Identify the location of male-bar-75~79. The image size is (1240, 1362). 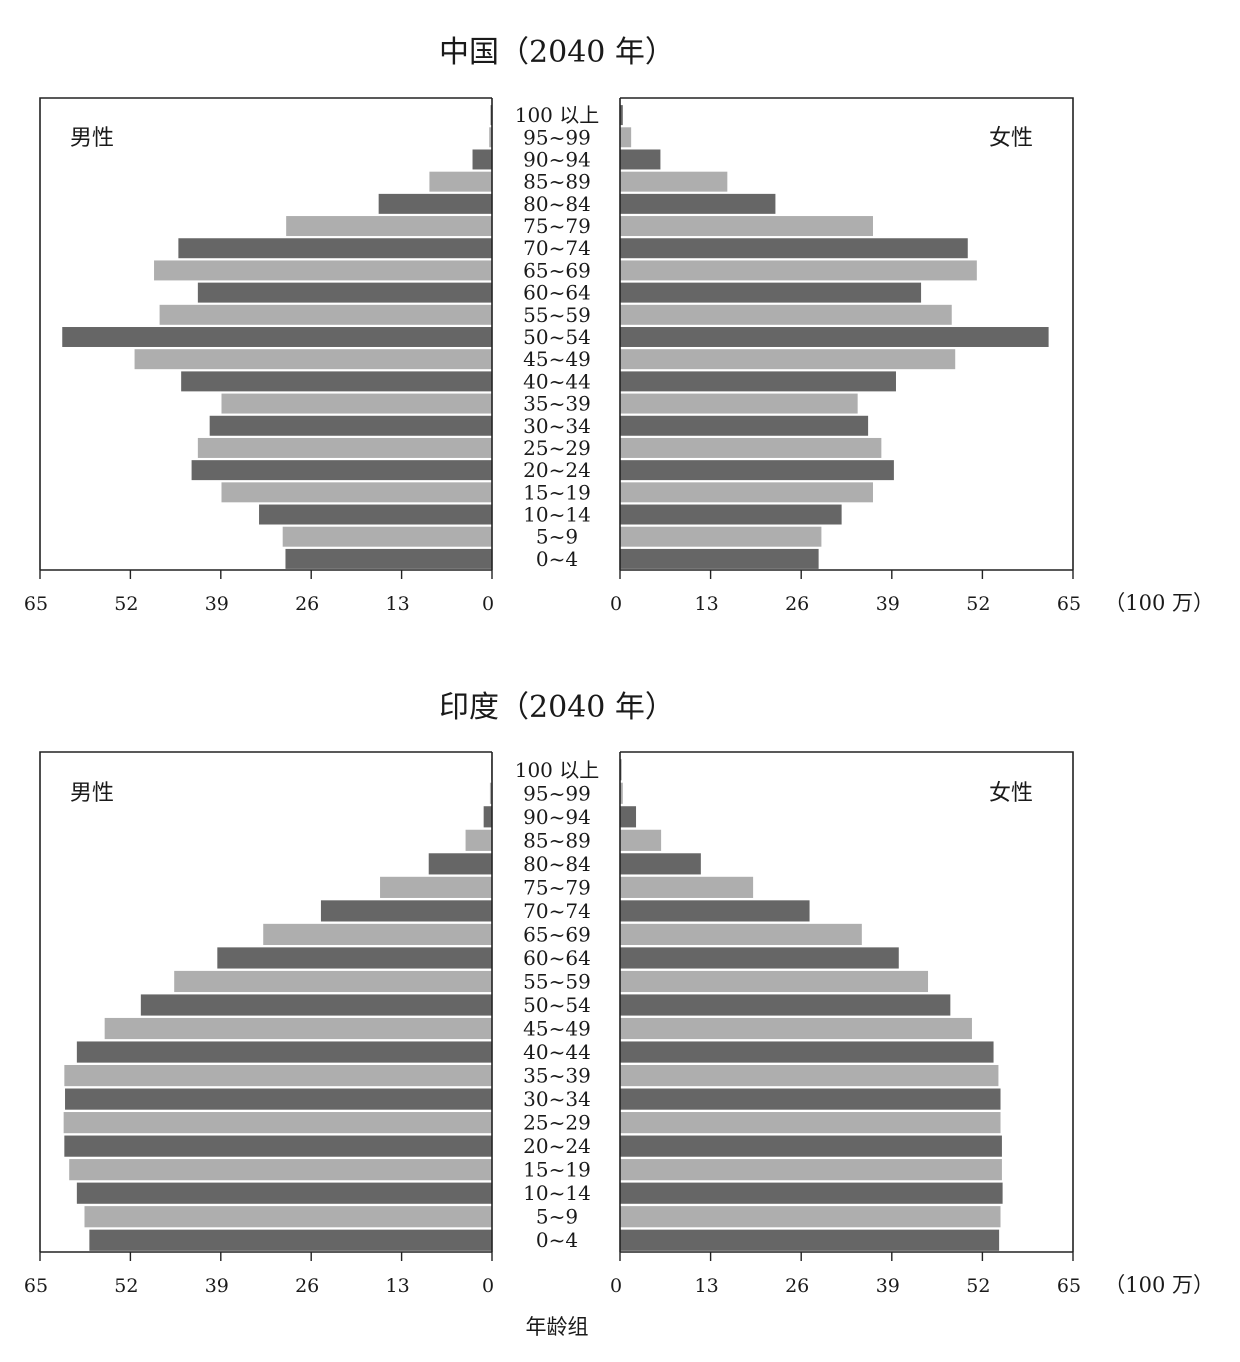
(389, 226).